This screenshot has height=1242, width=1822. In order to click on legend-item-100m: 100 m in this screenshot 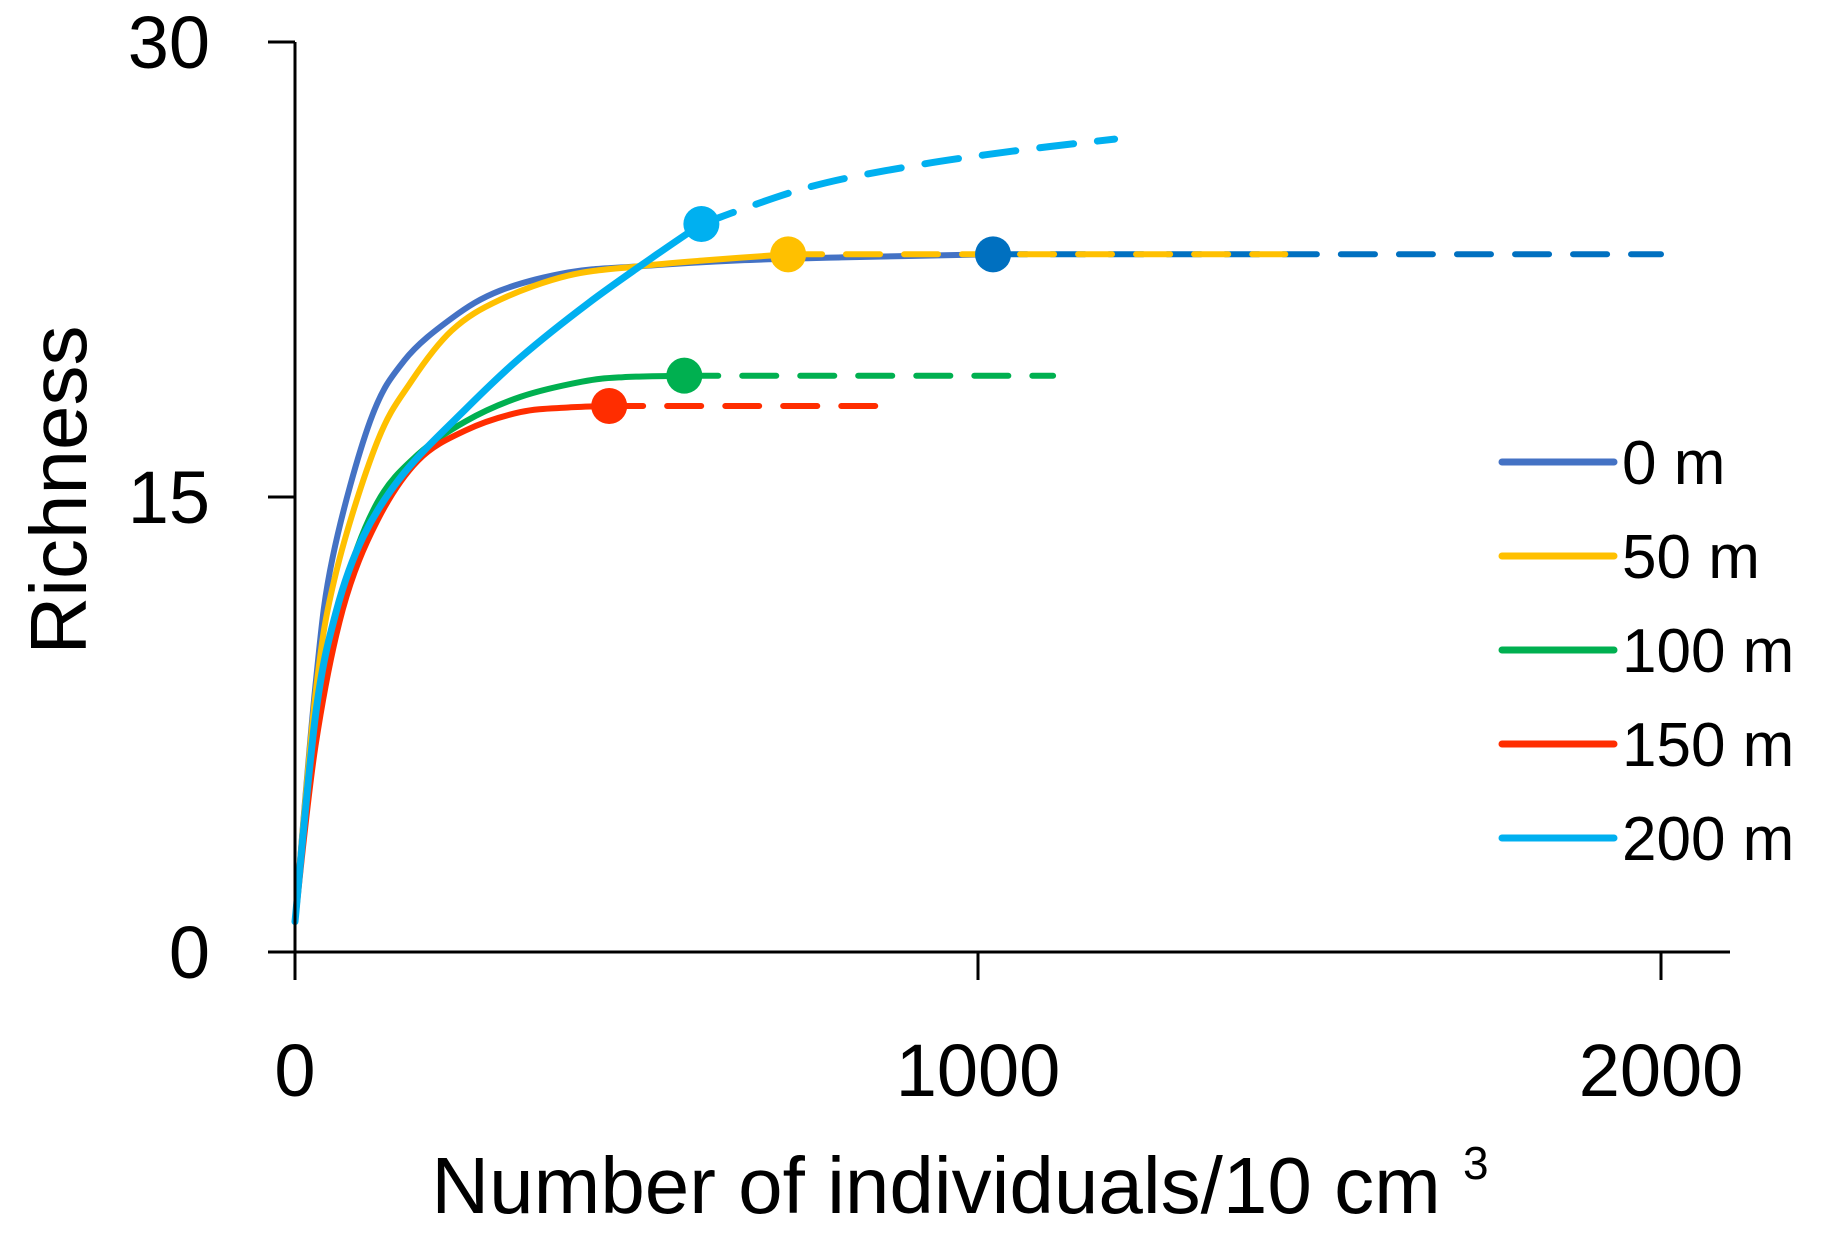, I will do `click(1646, 651)`.